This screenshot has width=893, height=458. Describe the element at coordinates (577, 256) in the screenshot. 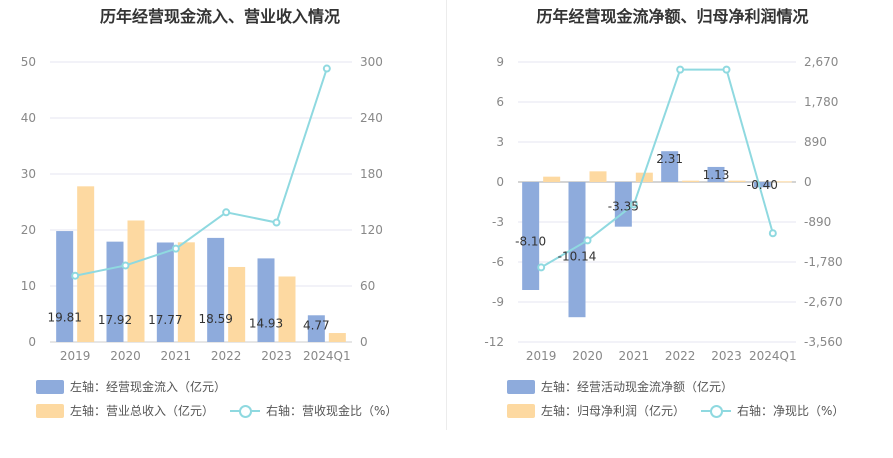

I see `data-label: -10.14` at that location.